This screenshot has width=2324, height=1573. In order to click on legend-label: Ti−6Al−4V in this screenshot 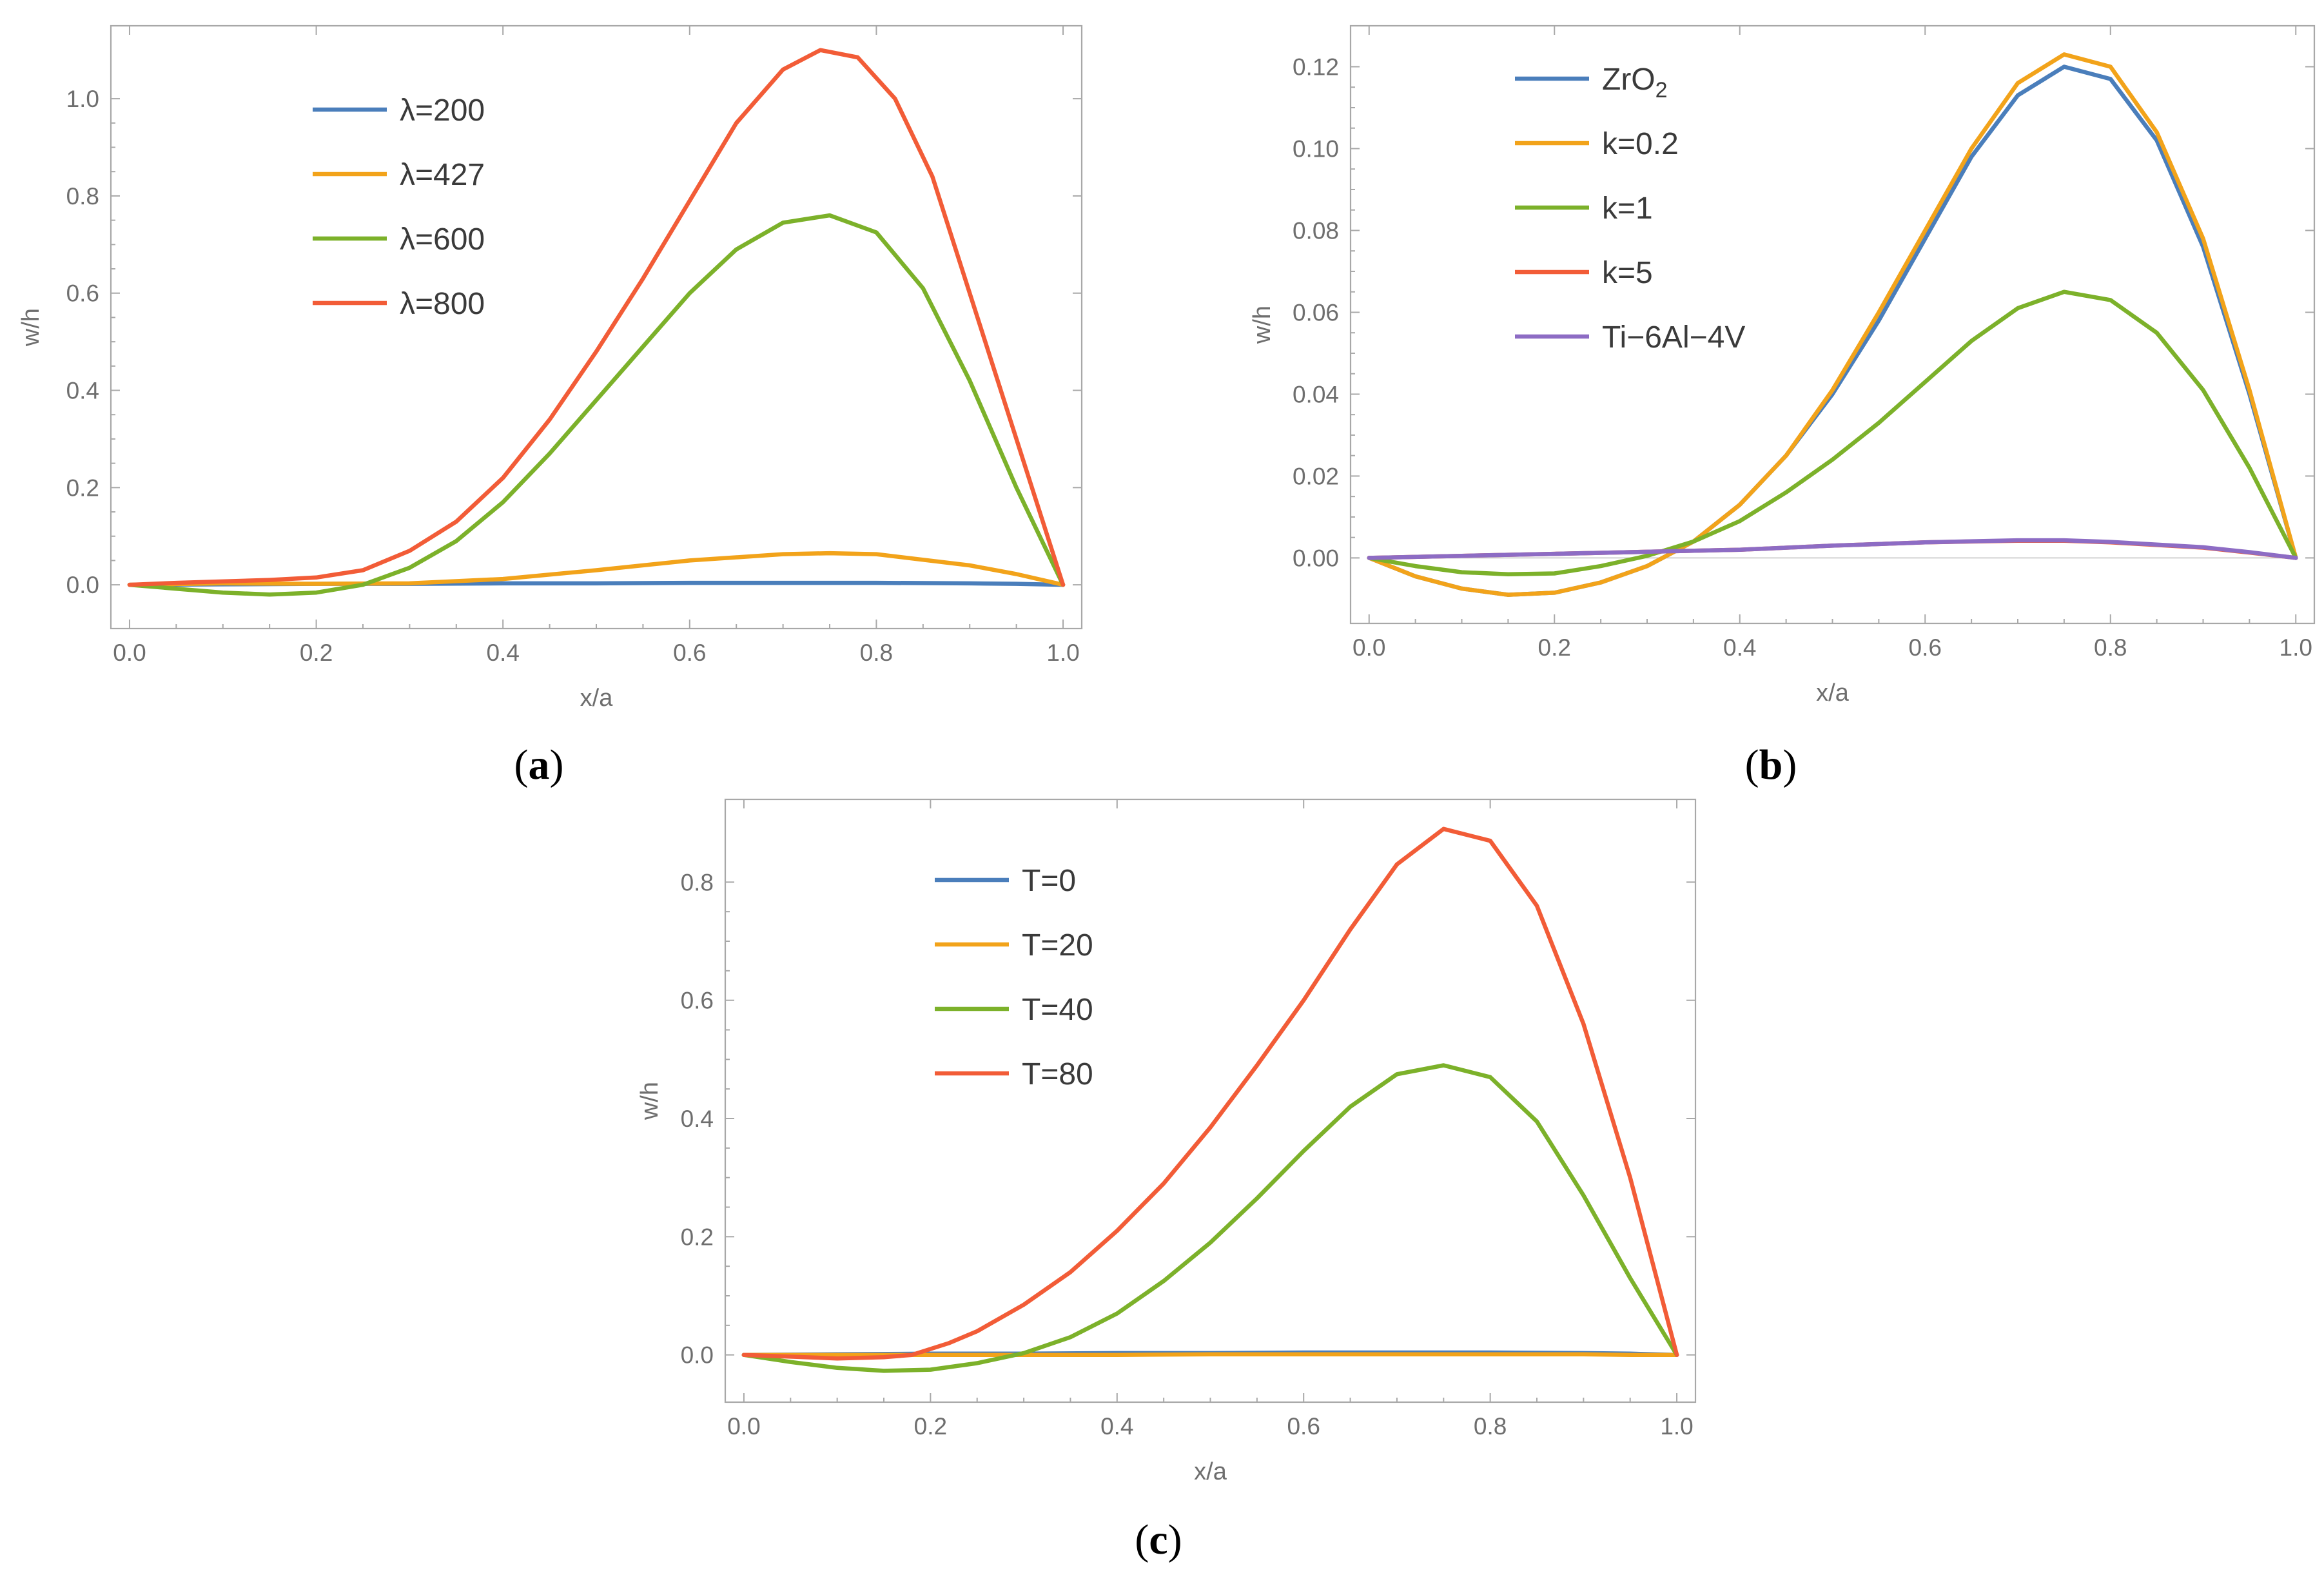, I will do `click(1673, 337)`.